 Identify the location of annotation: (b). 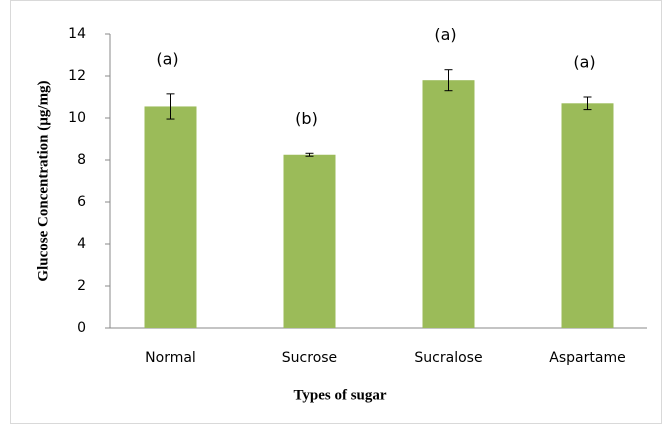
(306, 118).